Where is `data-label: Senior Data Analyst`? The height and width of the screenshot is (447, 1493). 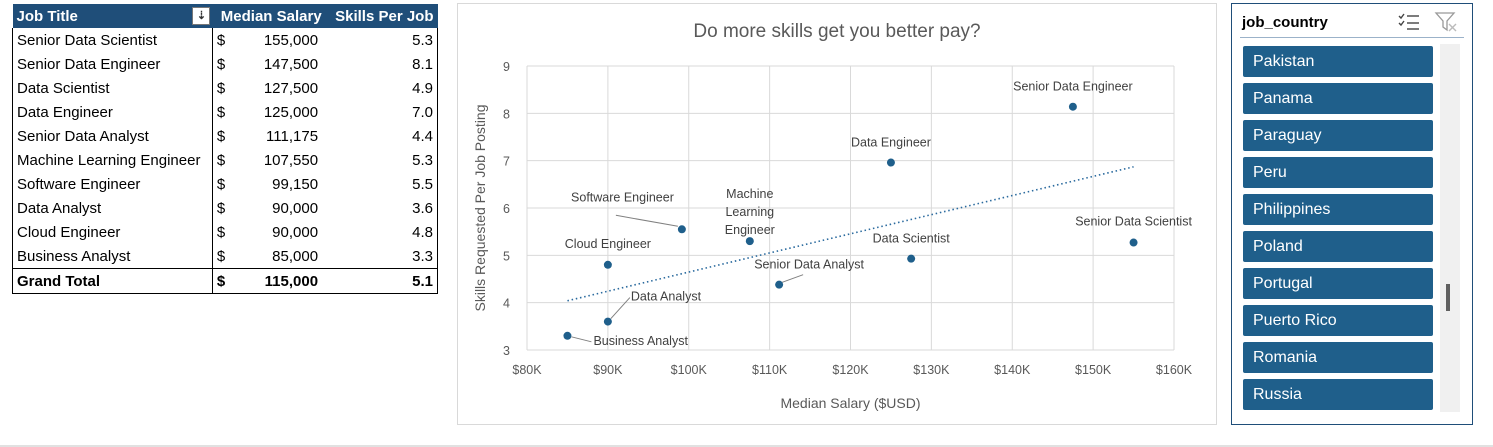
data-label: Senior Data Analyst is located at coordinates (809, 265).